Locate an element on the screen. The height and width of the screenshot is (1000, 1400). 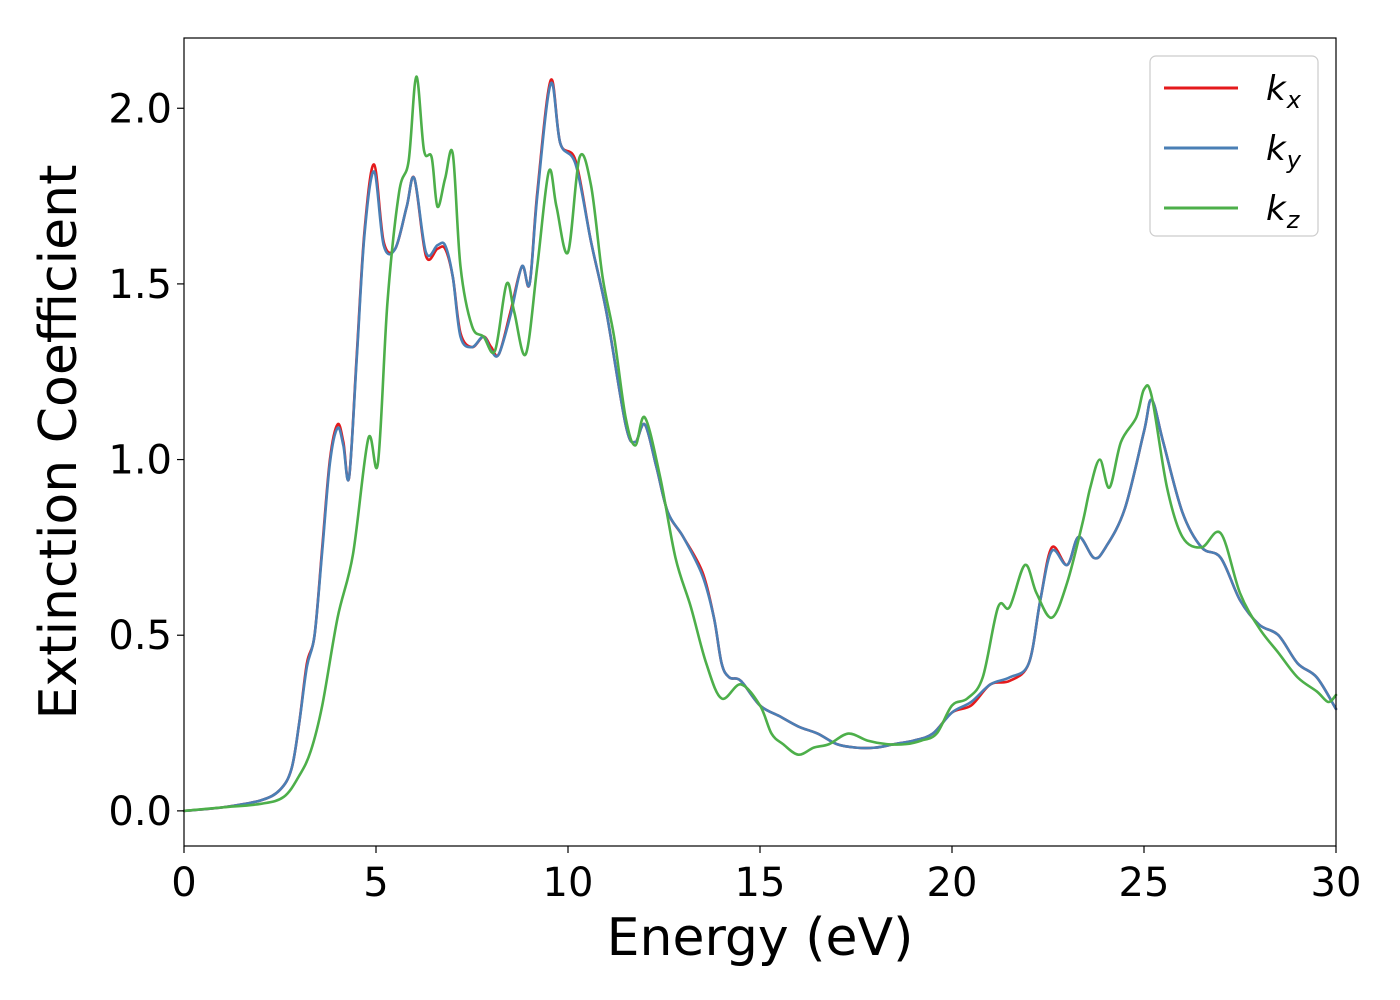
x-tick-label: 25 is located at coordinates (1144, 883).